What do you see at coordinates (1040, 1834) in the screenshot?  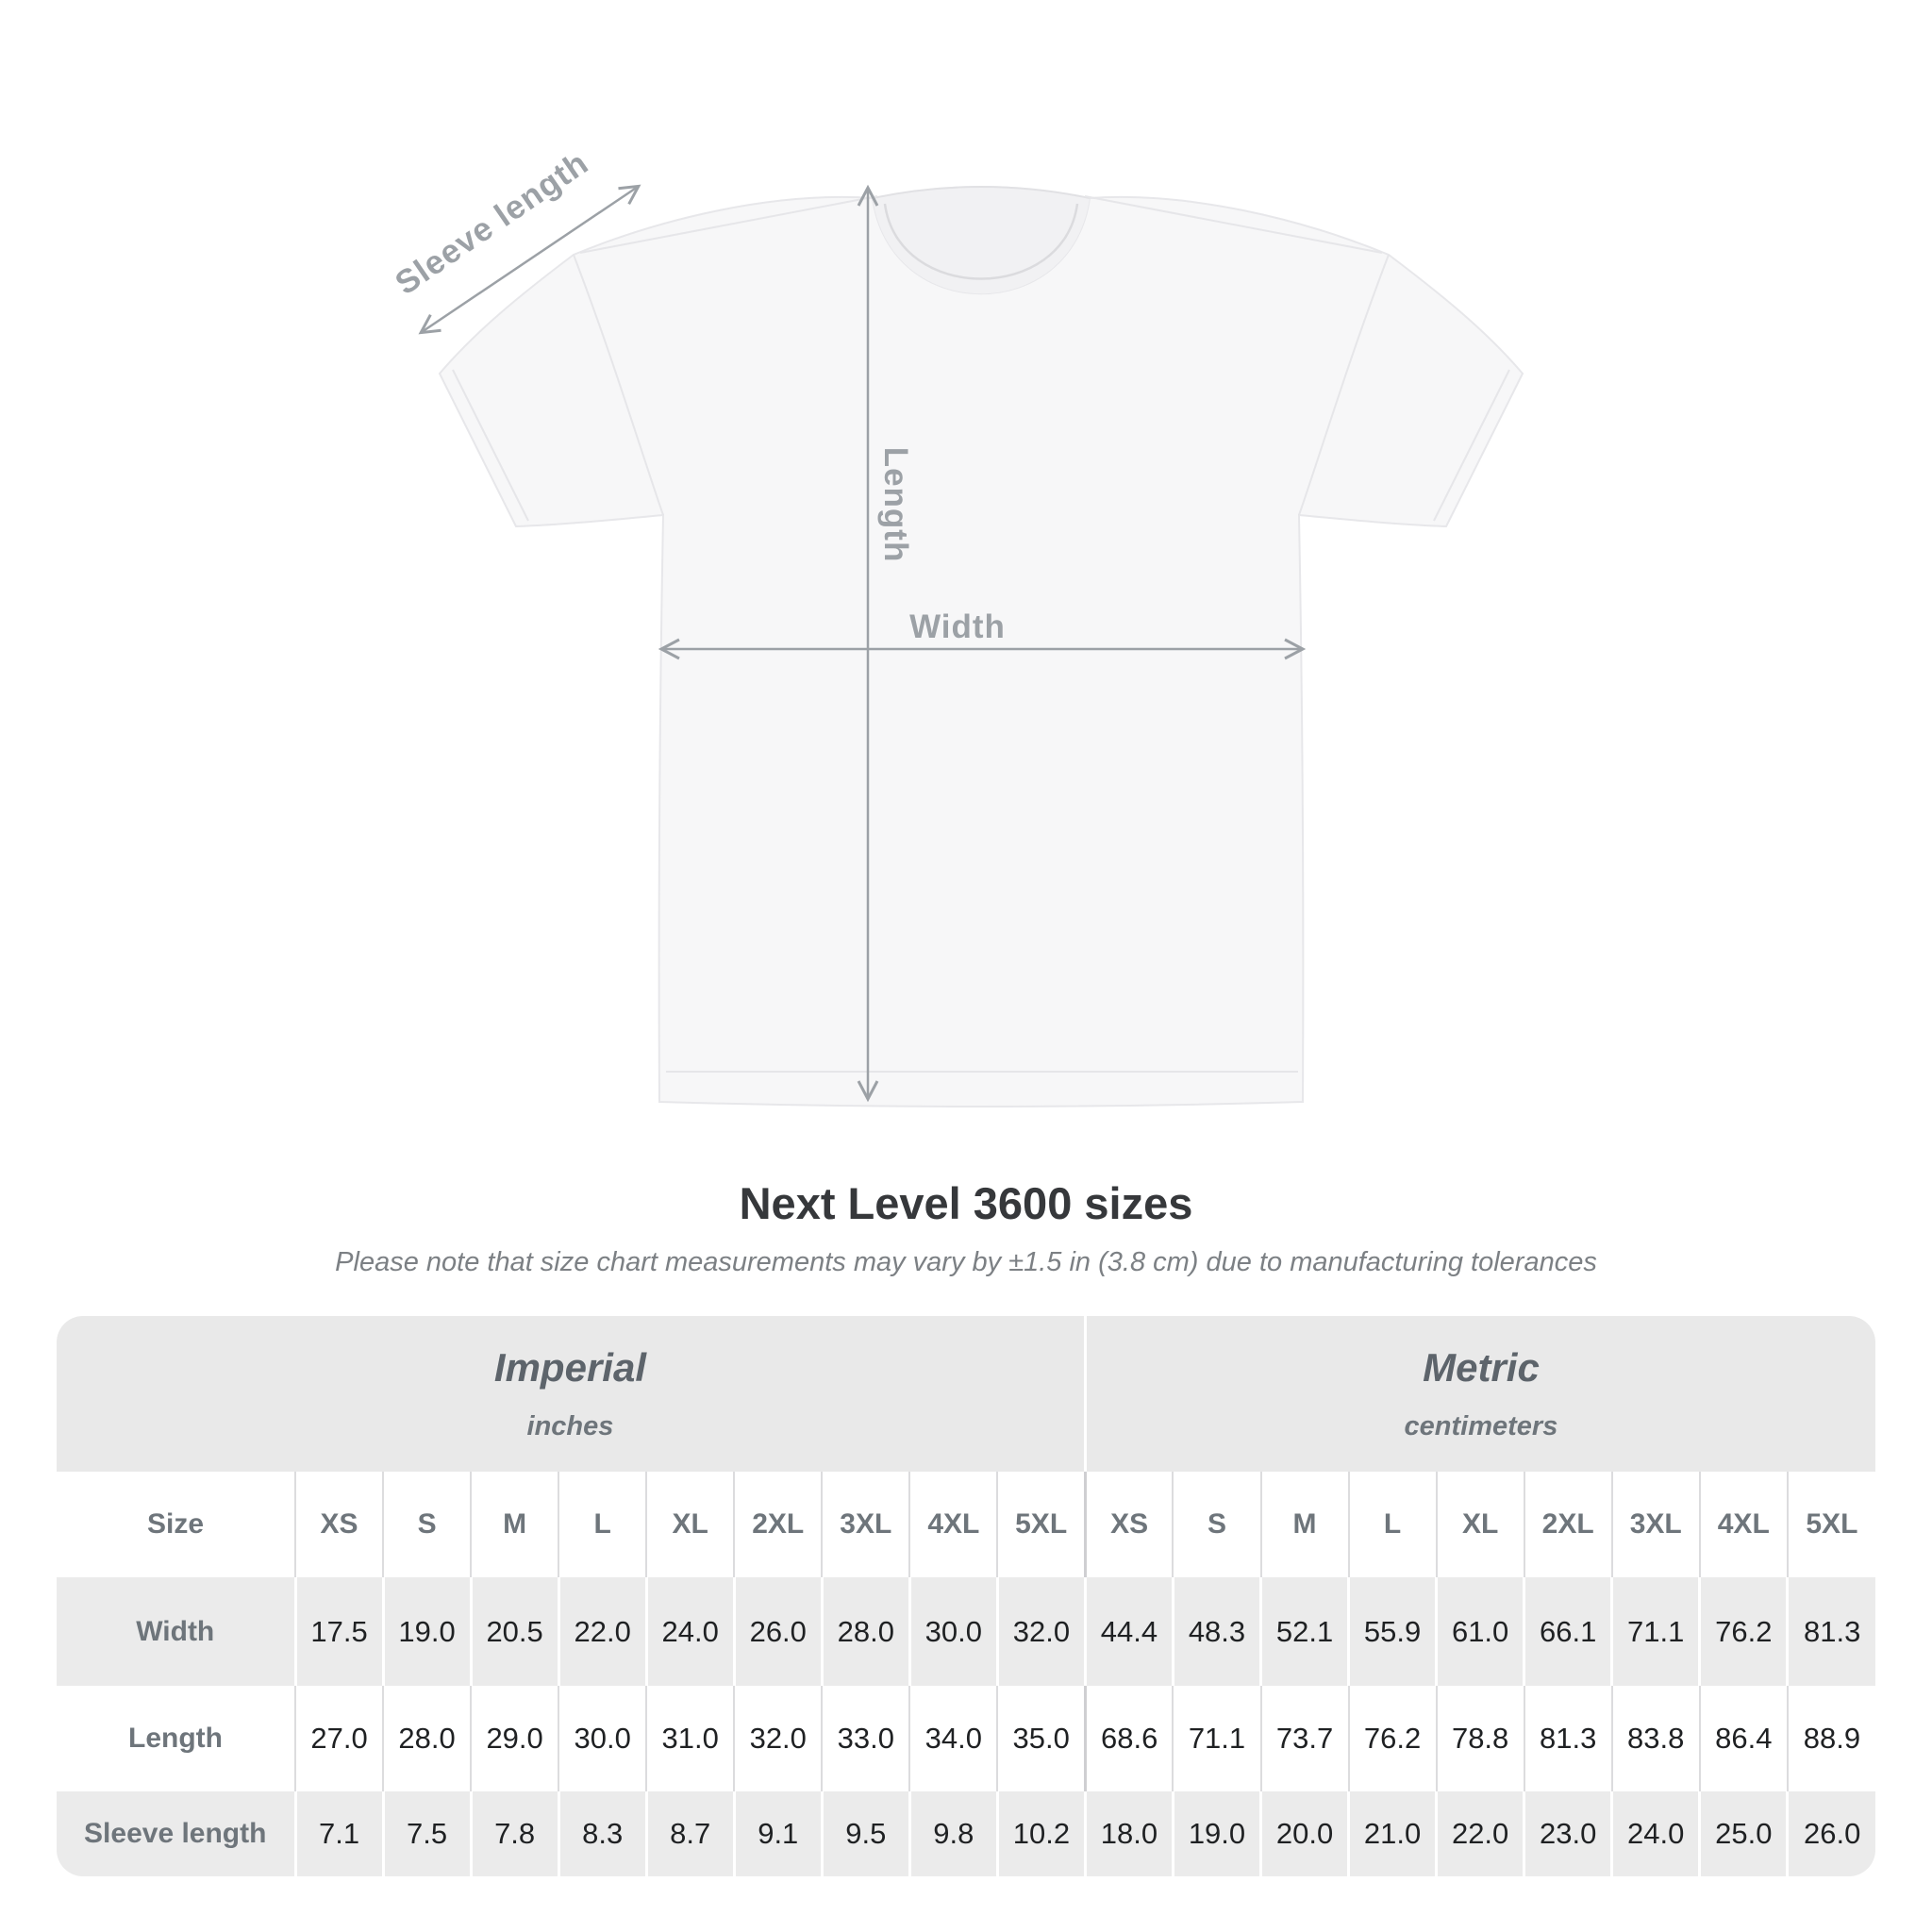 I see `value-cell: 10.2` at bounding box center [1040, 1834].